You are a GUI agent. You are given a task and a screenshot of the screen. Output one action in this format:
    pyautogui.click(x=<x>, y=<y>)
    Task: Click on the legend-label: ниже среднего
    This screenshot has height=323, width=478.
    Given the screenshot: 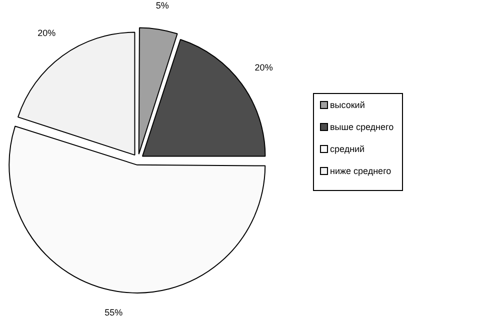 What is the action you would take?
    pyautogui.click(x=361, y=171)
    